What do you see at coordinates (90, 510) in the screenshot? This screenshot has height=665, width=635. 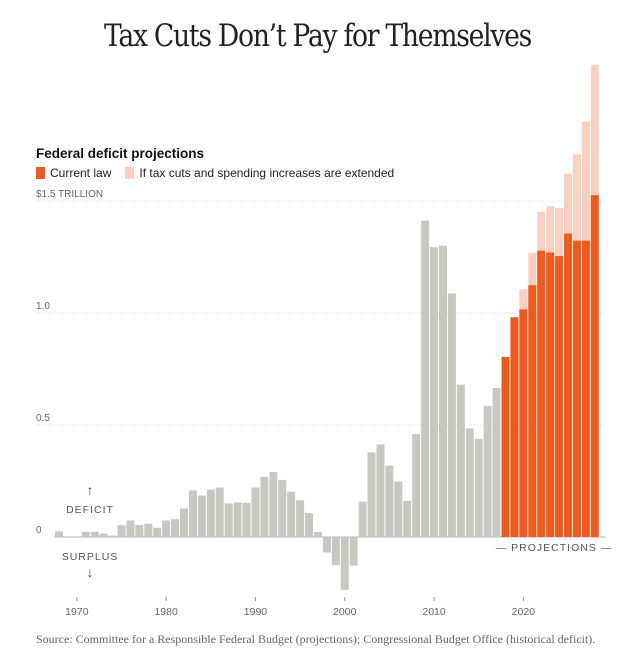 I see `deficit-label: DEFICIT` at bounding box center [90, 510].